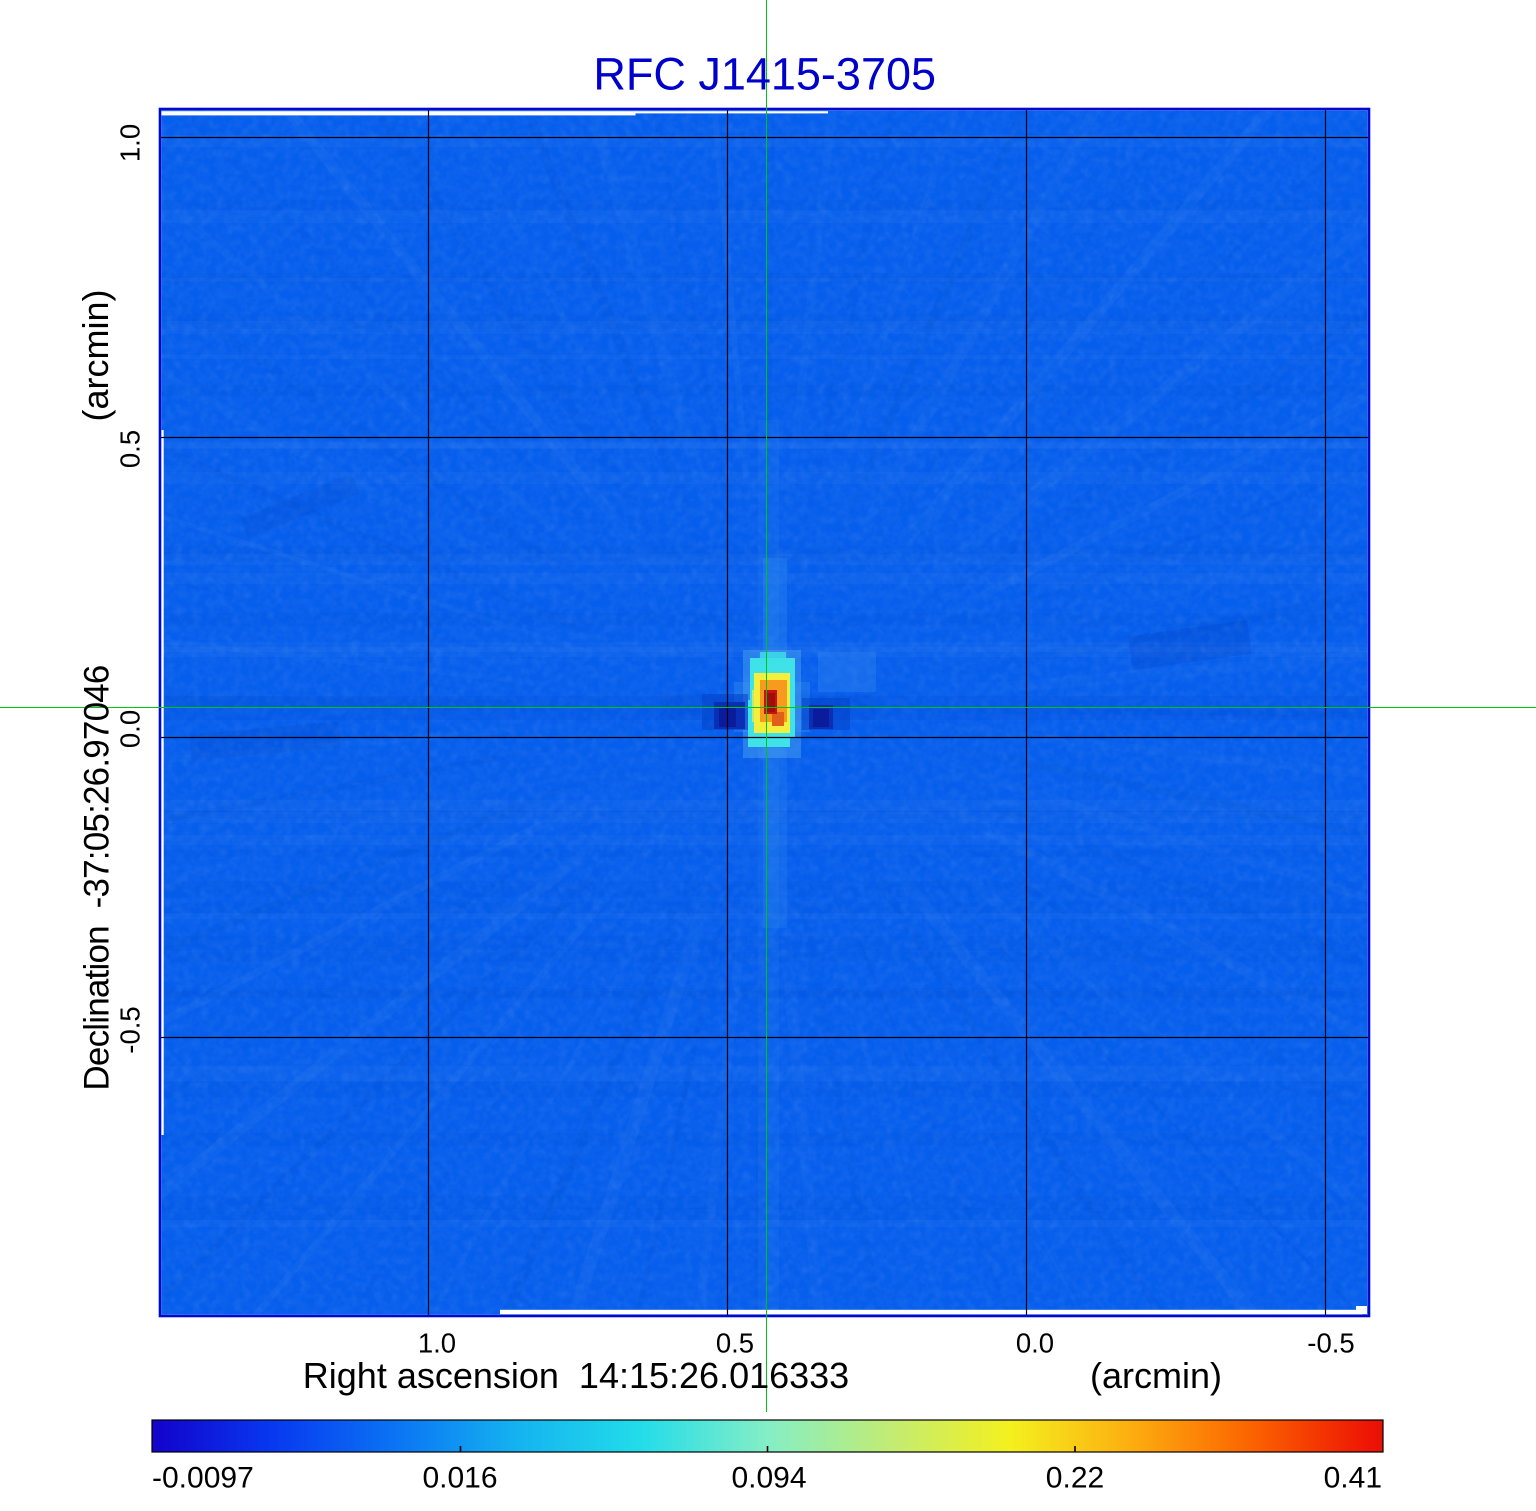 Image resolution: width=1536 pixels, height=1511 pixels. I want to click on svg-text: 0.22, so click(1075, 1478).